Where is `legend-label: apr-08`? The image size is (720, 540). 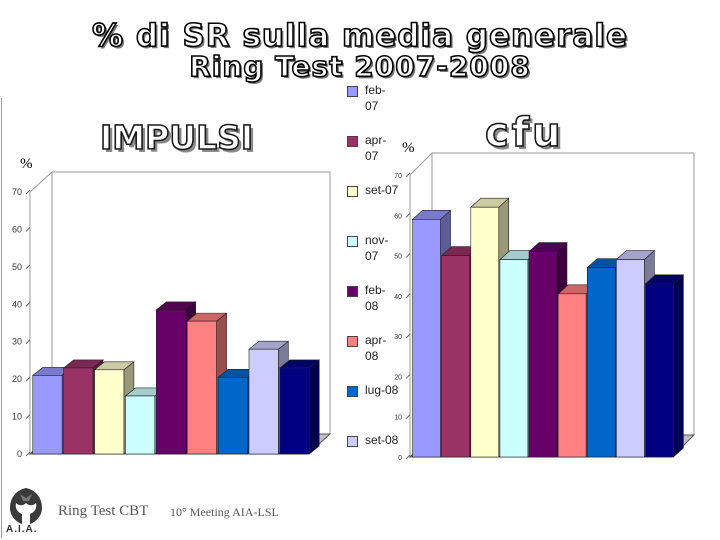
legend-label: apr-08 is located at coordinates (376, 348).